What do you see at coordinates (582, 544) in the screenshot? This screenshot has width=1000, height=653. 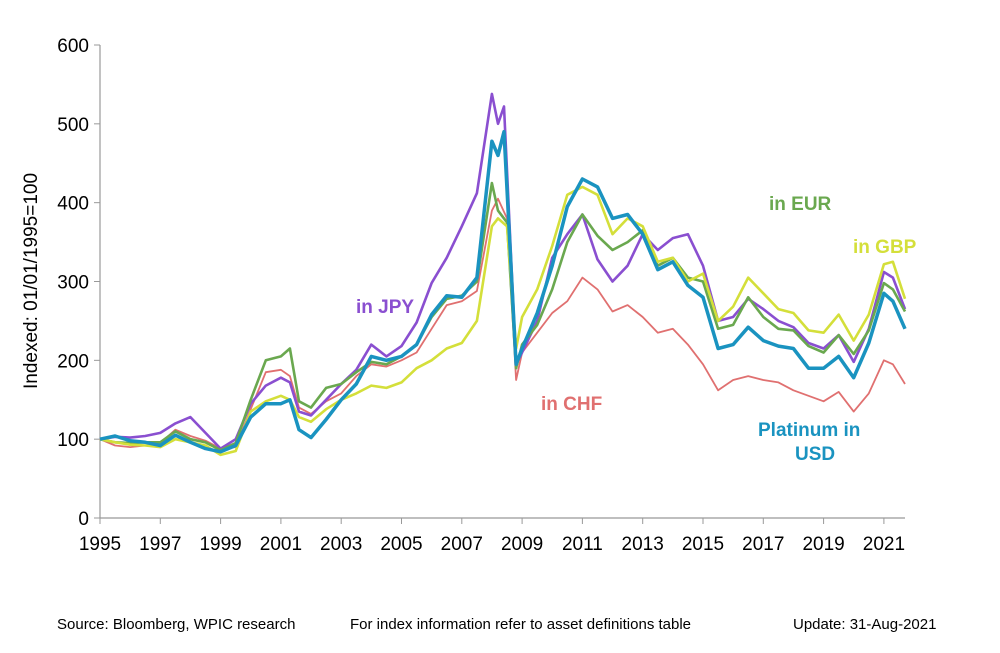 I see `x-tick-label: 2011` at bounding box center [582, 544].